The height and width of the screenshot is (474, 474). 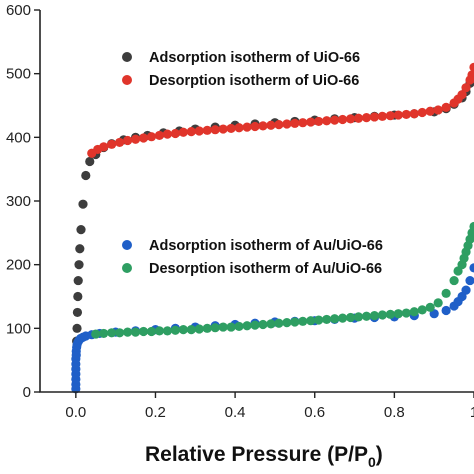 I want to click on y-tick-label: 600, so click(x=18, y=10).